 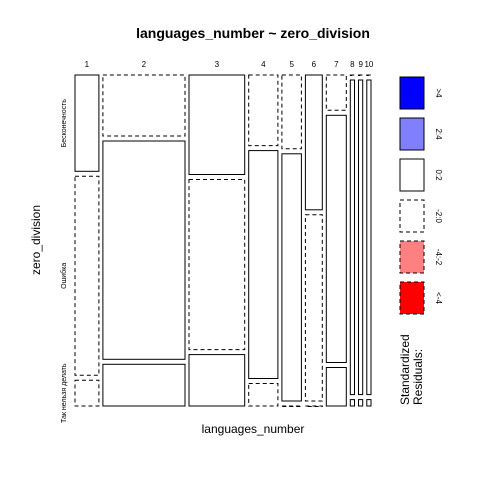 I want to click on column-label-1: 1, so click(x=87, y=64).